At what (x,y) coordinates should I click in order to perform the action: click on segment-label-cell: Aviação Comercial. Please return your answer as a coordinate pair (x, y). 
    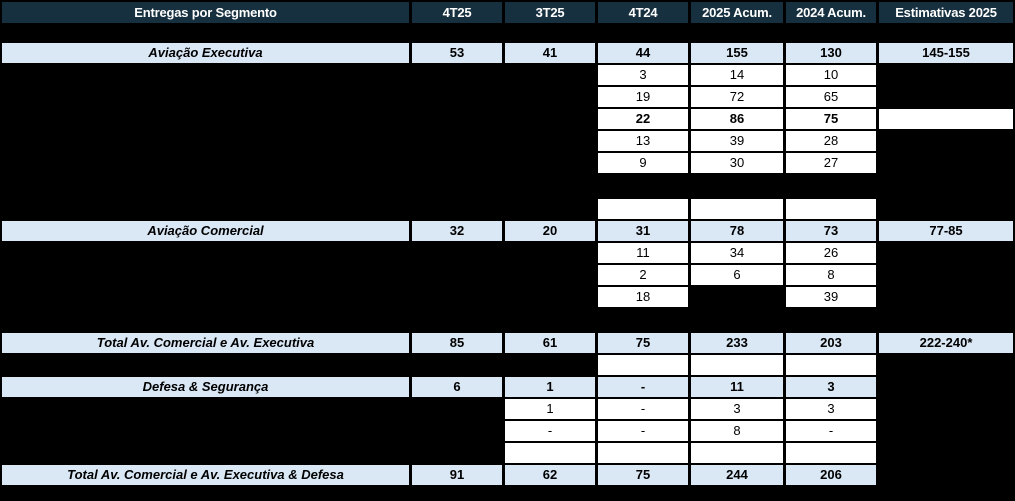
    Looking at the image, I should click on (205, 231).